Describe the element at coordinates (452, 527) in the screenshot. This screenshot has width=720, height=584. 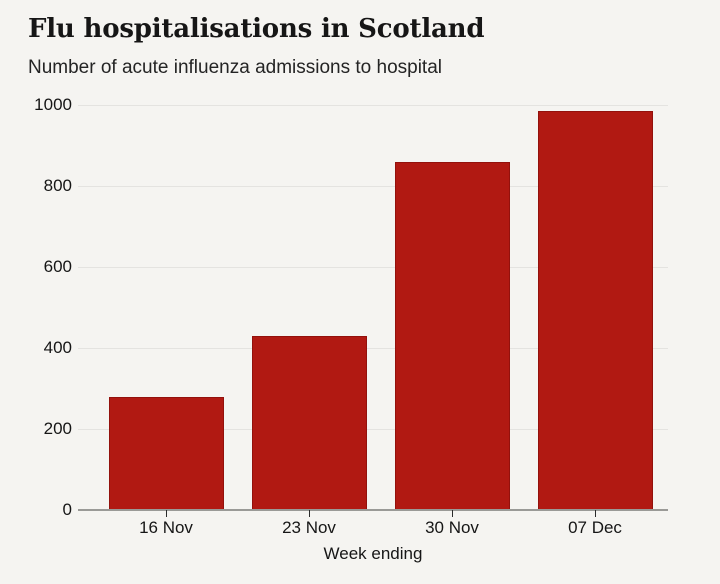
I see `x-tick-label-30-nov: 30 Nov` at that location.